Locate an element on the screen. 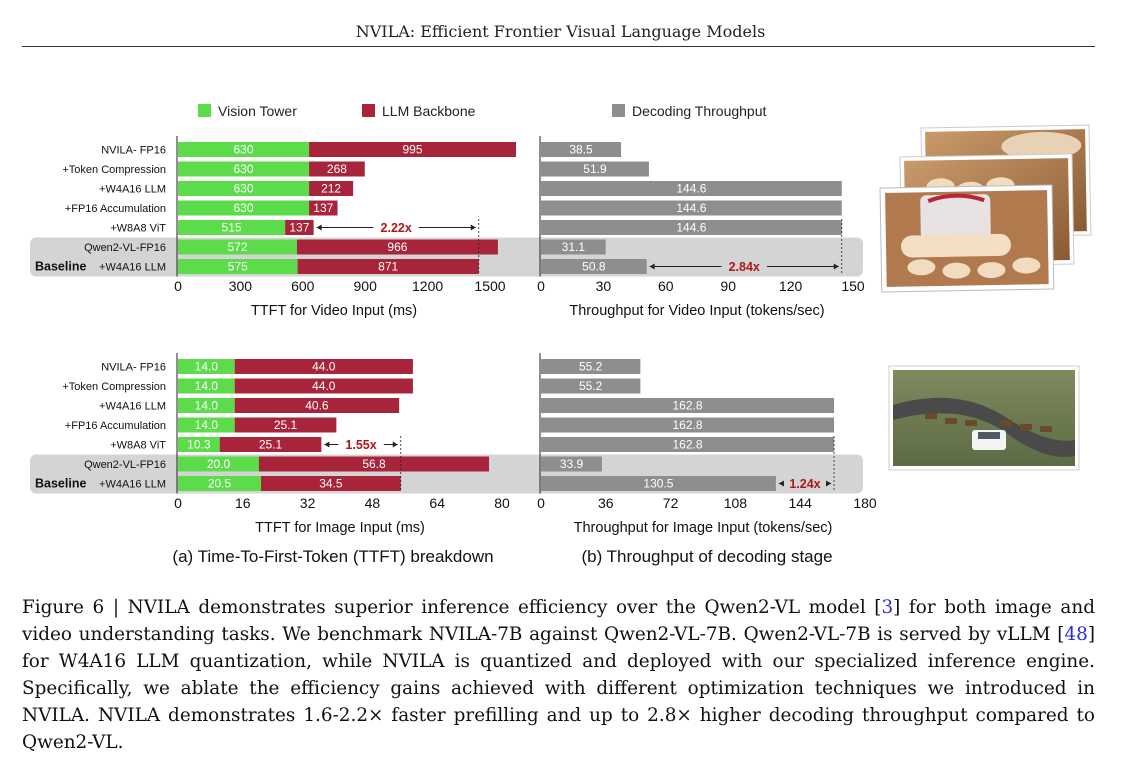 This screenshot has height=779, width=1121. data-label: 966 is located at coordinates (397, 247).